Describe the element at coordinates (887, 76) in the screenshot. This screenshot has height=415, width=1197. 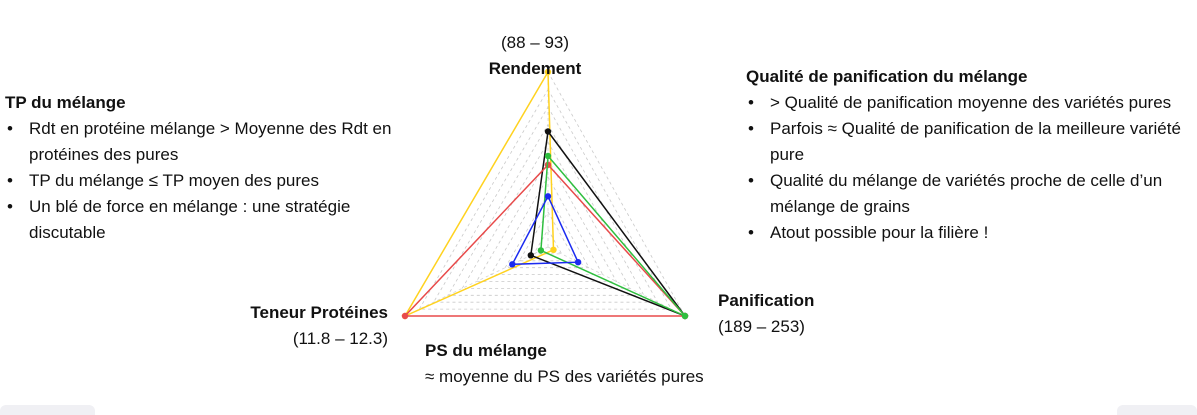
I see `quality-title: Qualité de panification du mélange` at that location.